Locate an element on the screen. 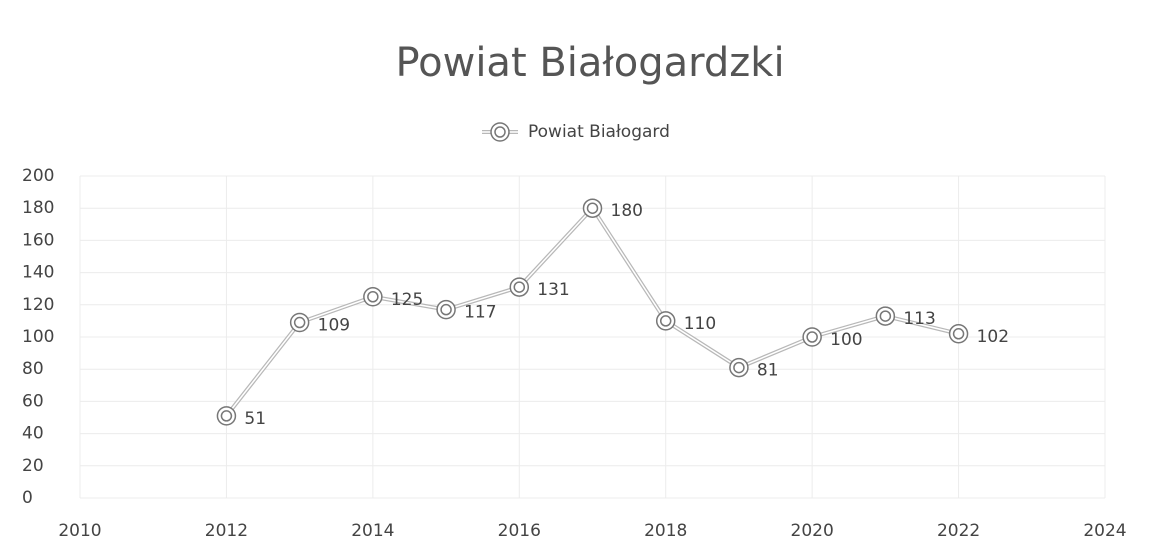  data-label: 125 is located at coordinates (407, 300).